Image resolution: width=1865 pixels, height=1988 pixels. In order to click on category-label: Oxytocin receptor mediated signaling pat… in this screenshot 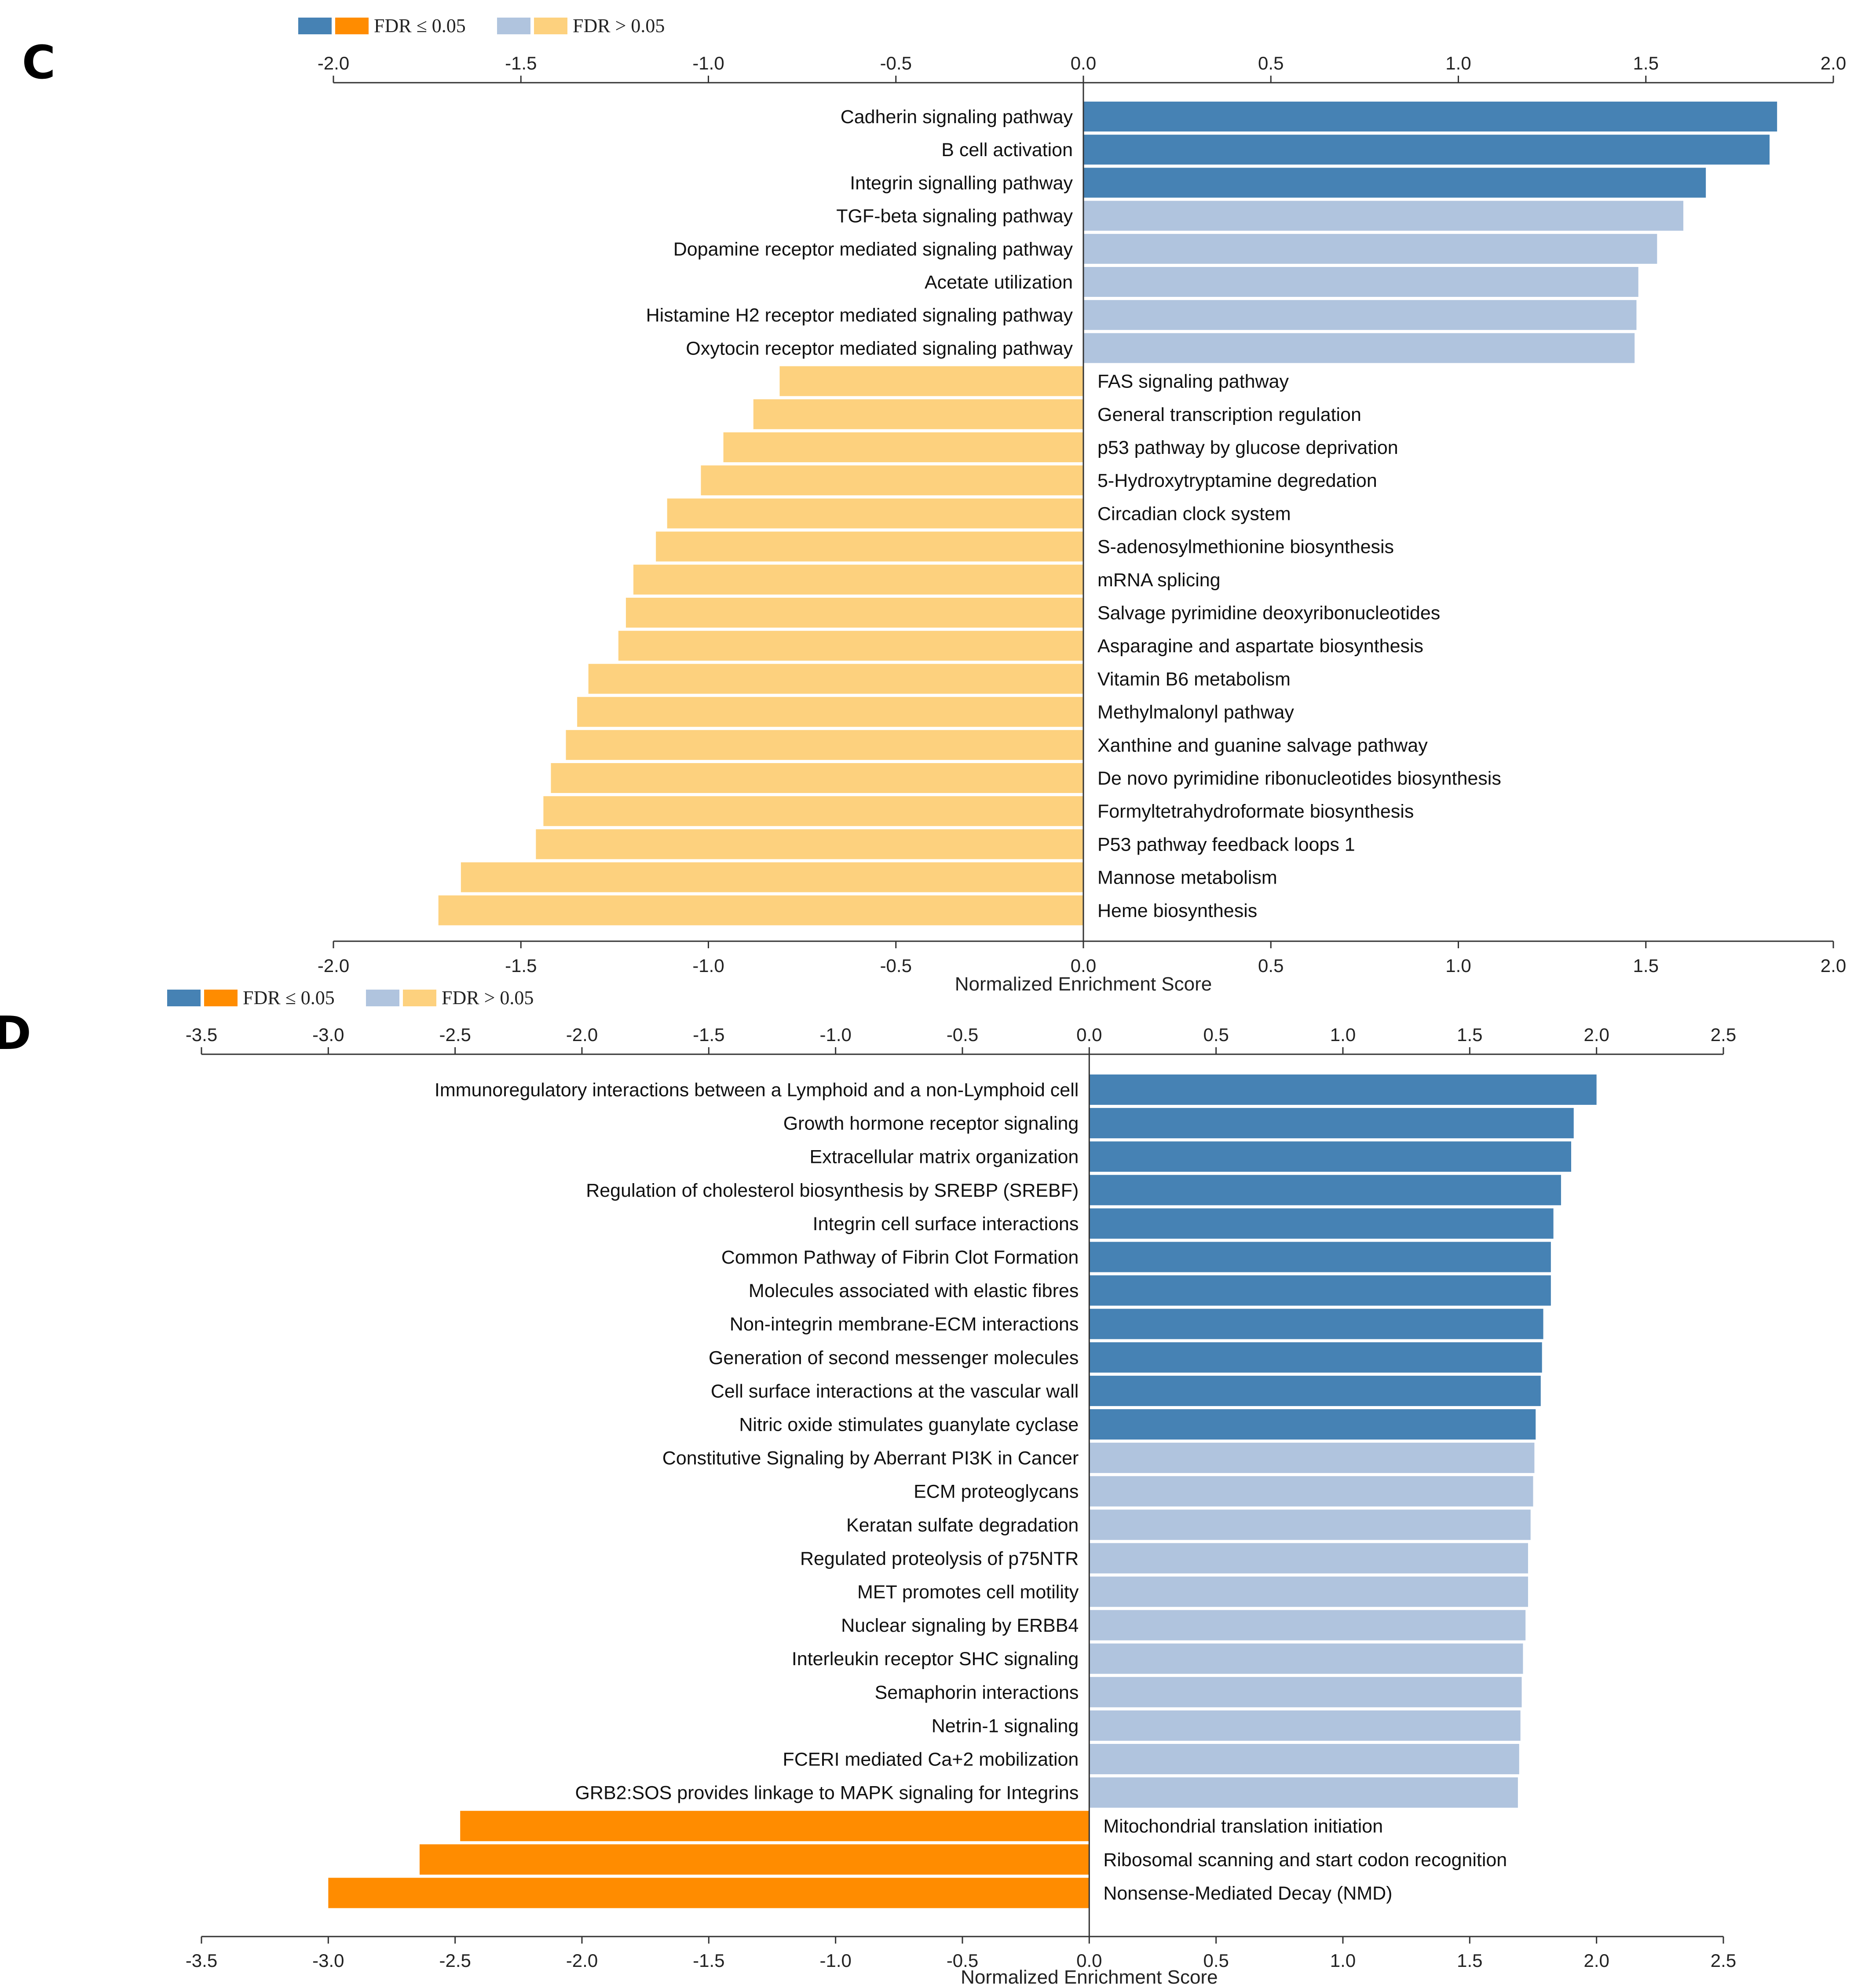, I will do `click(880, 348)`.